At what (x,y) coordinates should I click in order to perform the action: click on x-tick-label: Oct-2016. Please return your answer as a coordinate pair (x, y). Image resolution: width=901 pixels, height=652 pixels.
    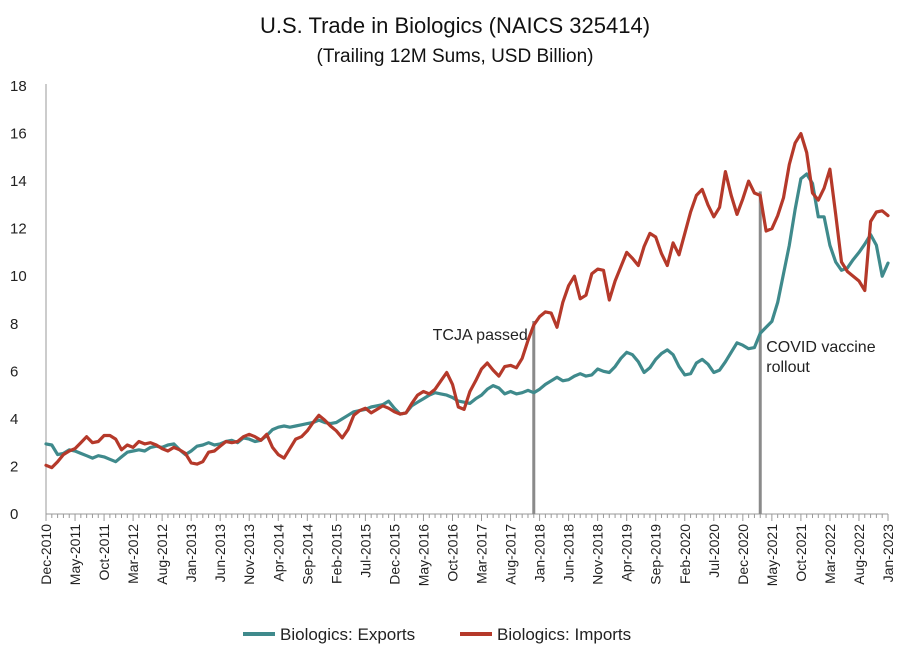
    Looking at the image, I should click on (452, 553).